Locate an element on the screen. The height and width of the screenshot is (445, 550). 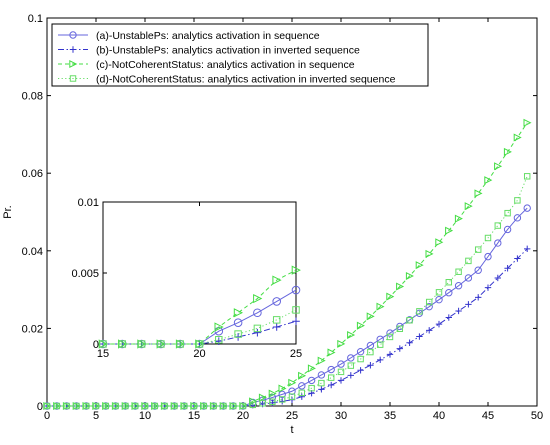
x-tick-label: 35 is located at coordinates (390, 416).